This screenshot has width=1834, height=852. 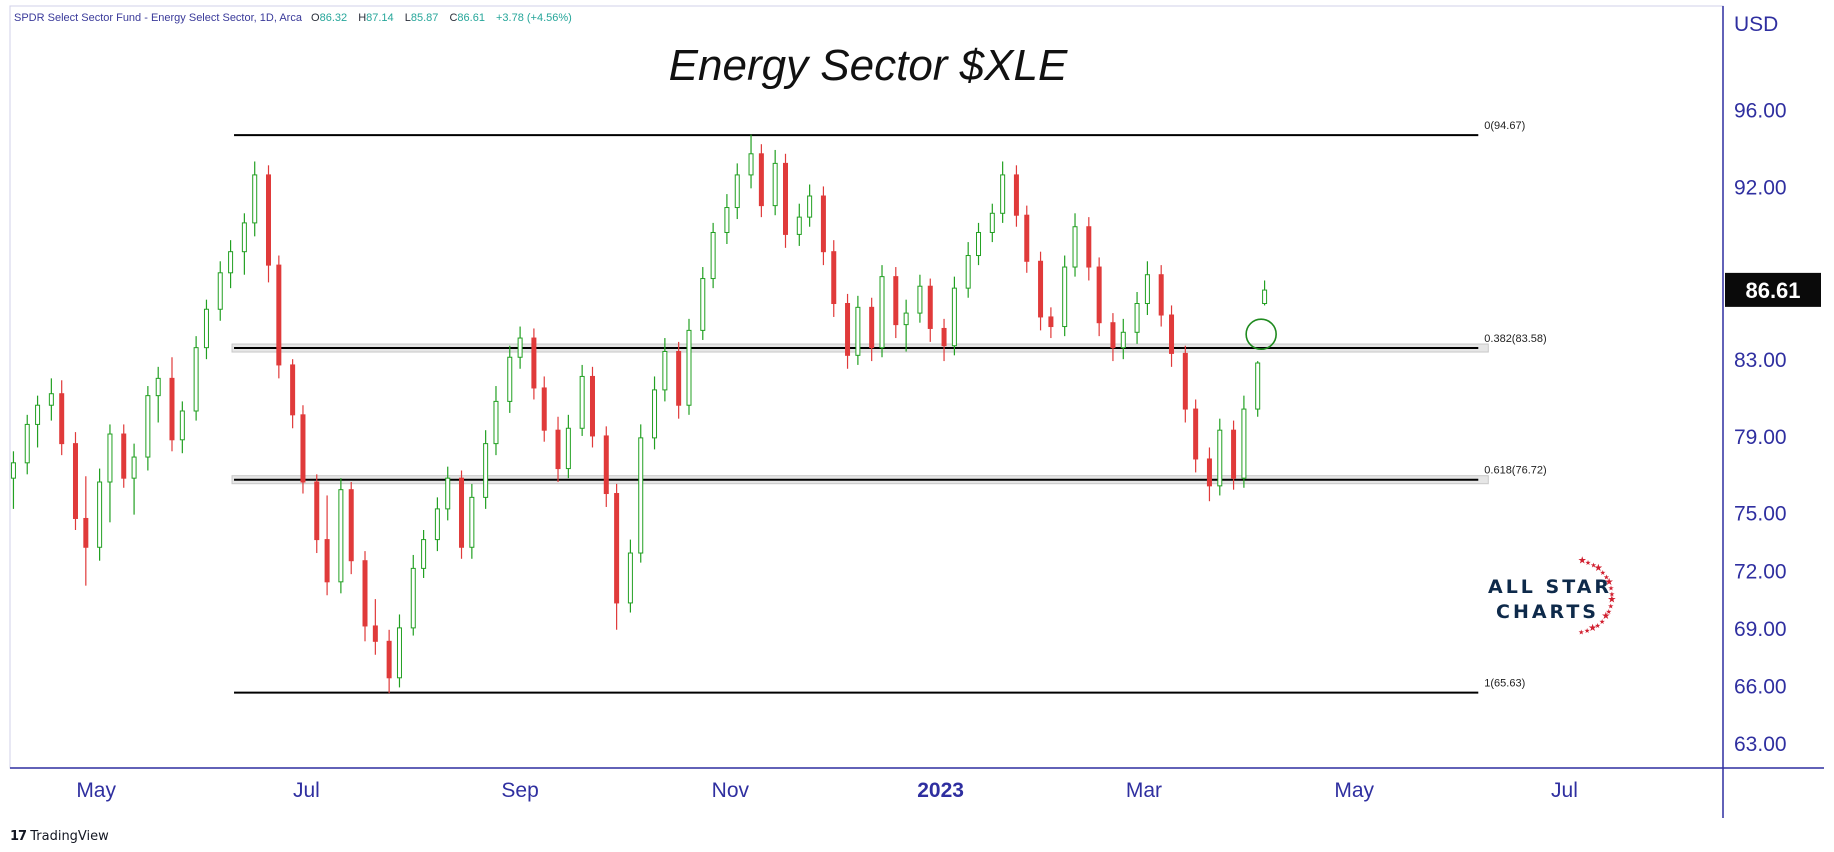 I want to click on x-tick-label: Nov, so click(x=731, y=790).